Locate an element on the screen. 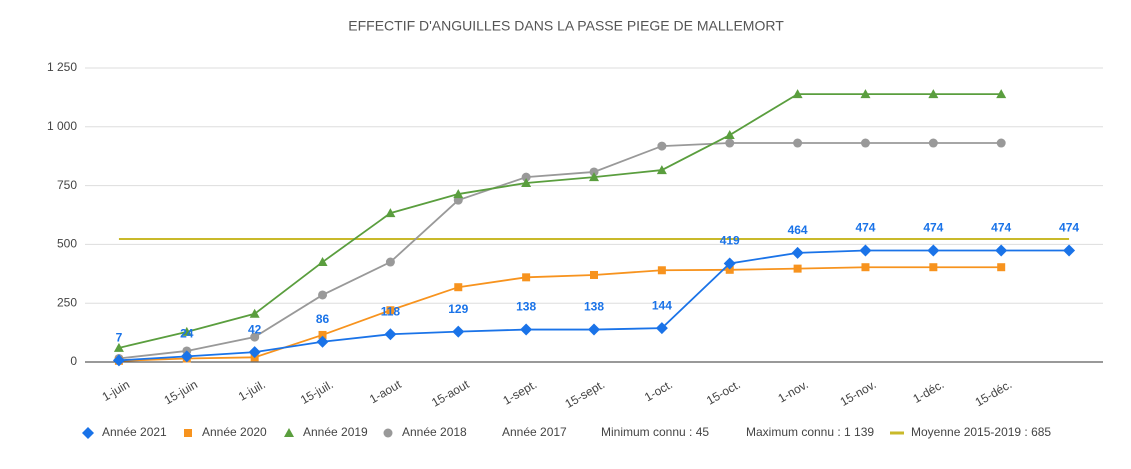 Image resolution: width=1131 pixels, height=469 pixels. x-tick-label: 15-déc. is located at coordinates (994, 393).